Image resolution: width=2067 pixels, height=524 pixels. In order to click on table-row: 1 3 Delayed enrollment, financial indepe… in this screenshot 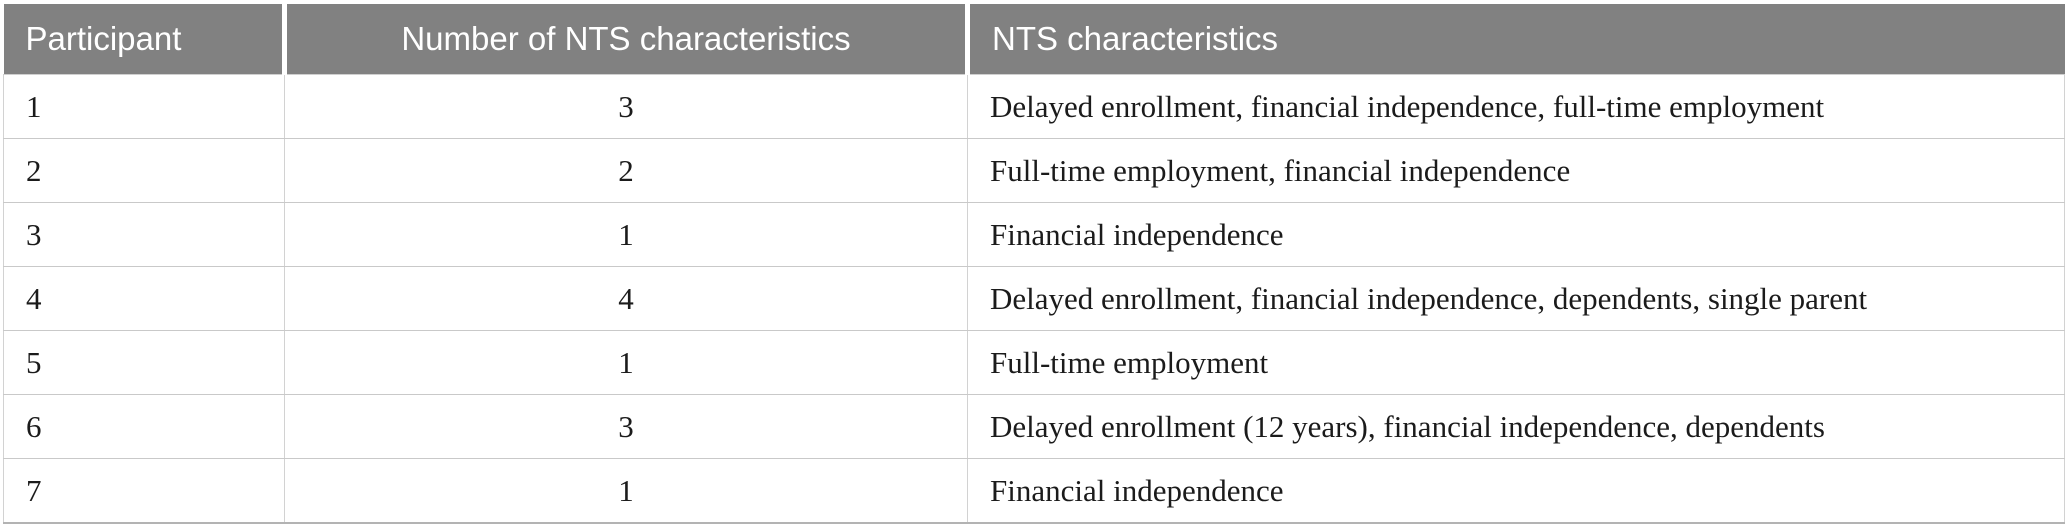, I will do `click(1034, 106)`.